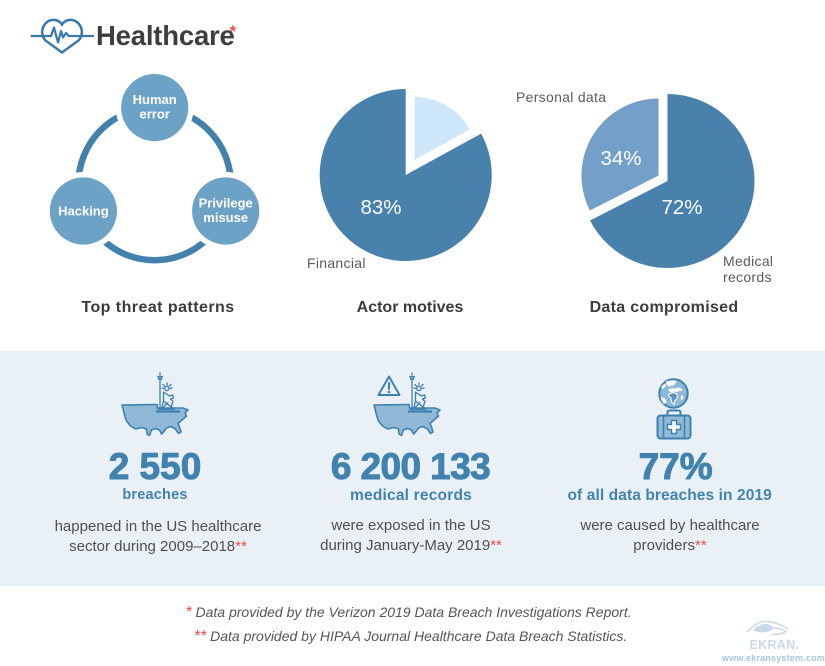  What do you see at coordinates (155, 99) in the screenshot?
I see `svg-text: Human` at bounding box center [155, 99].